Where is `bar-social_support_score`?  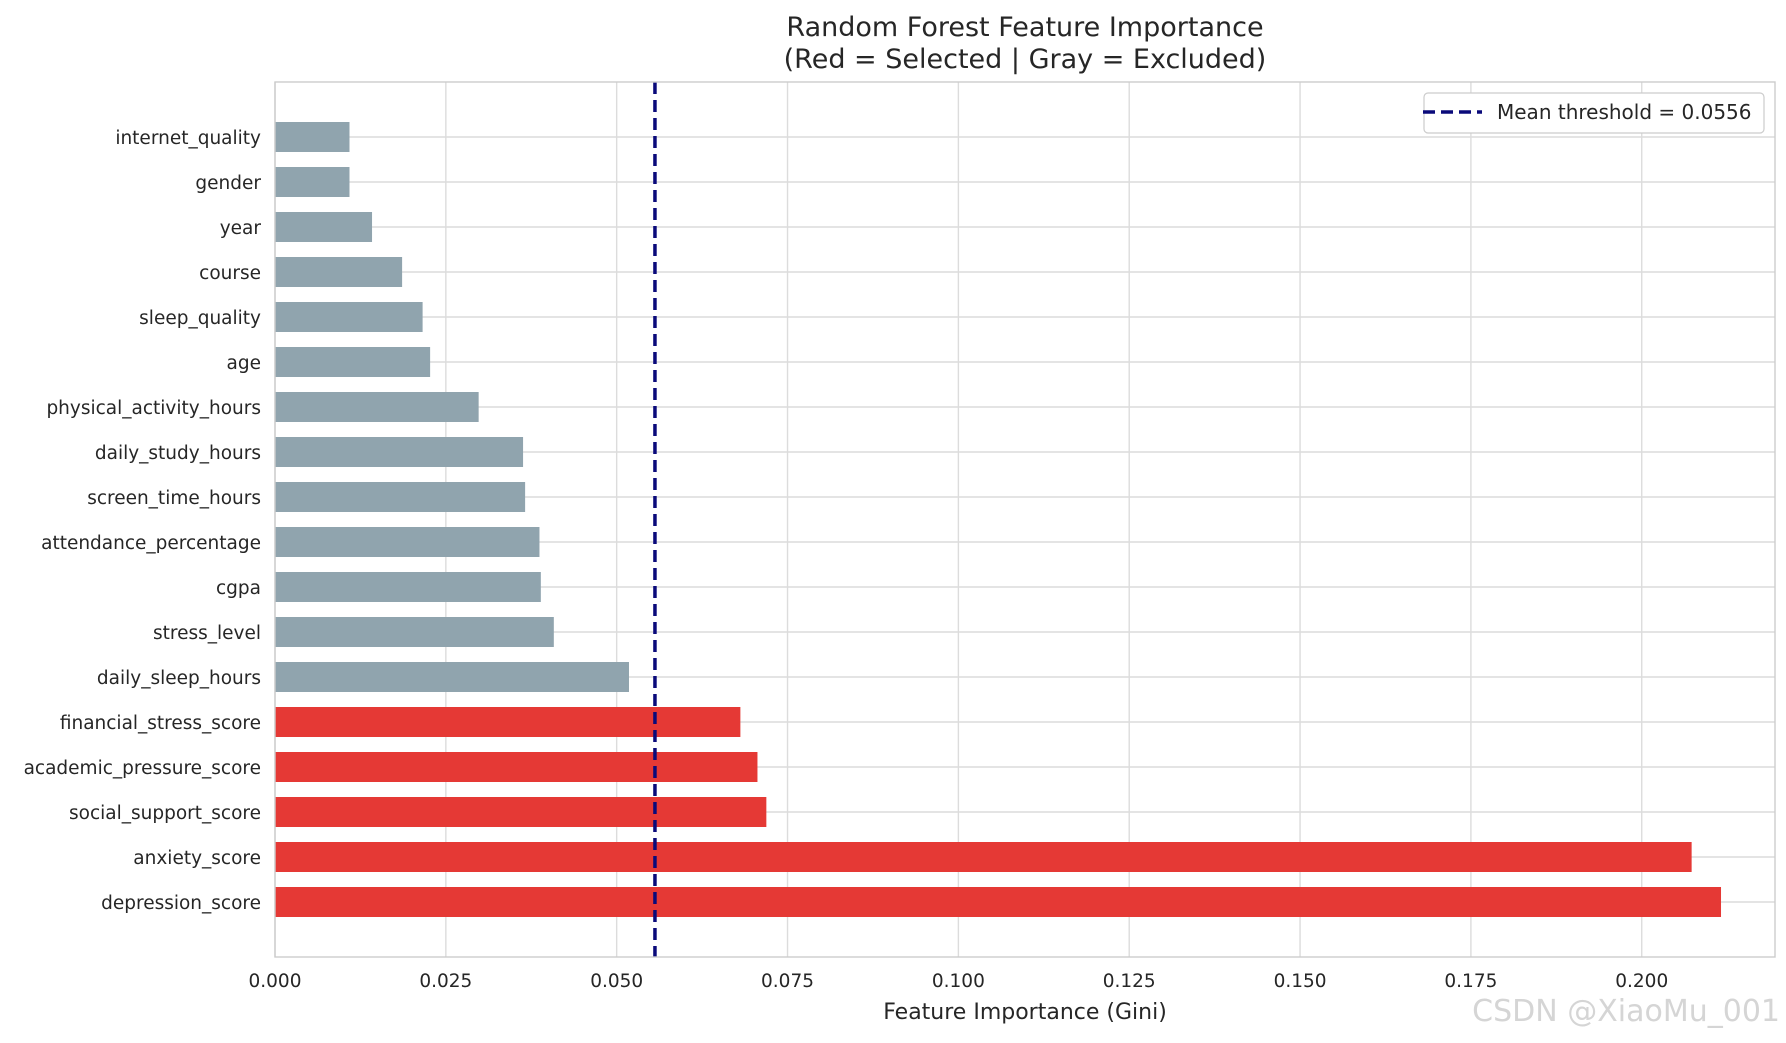 bar-social_support_score is located at coordinates (521, 812).